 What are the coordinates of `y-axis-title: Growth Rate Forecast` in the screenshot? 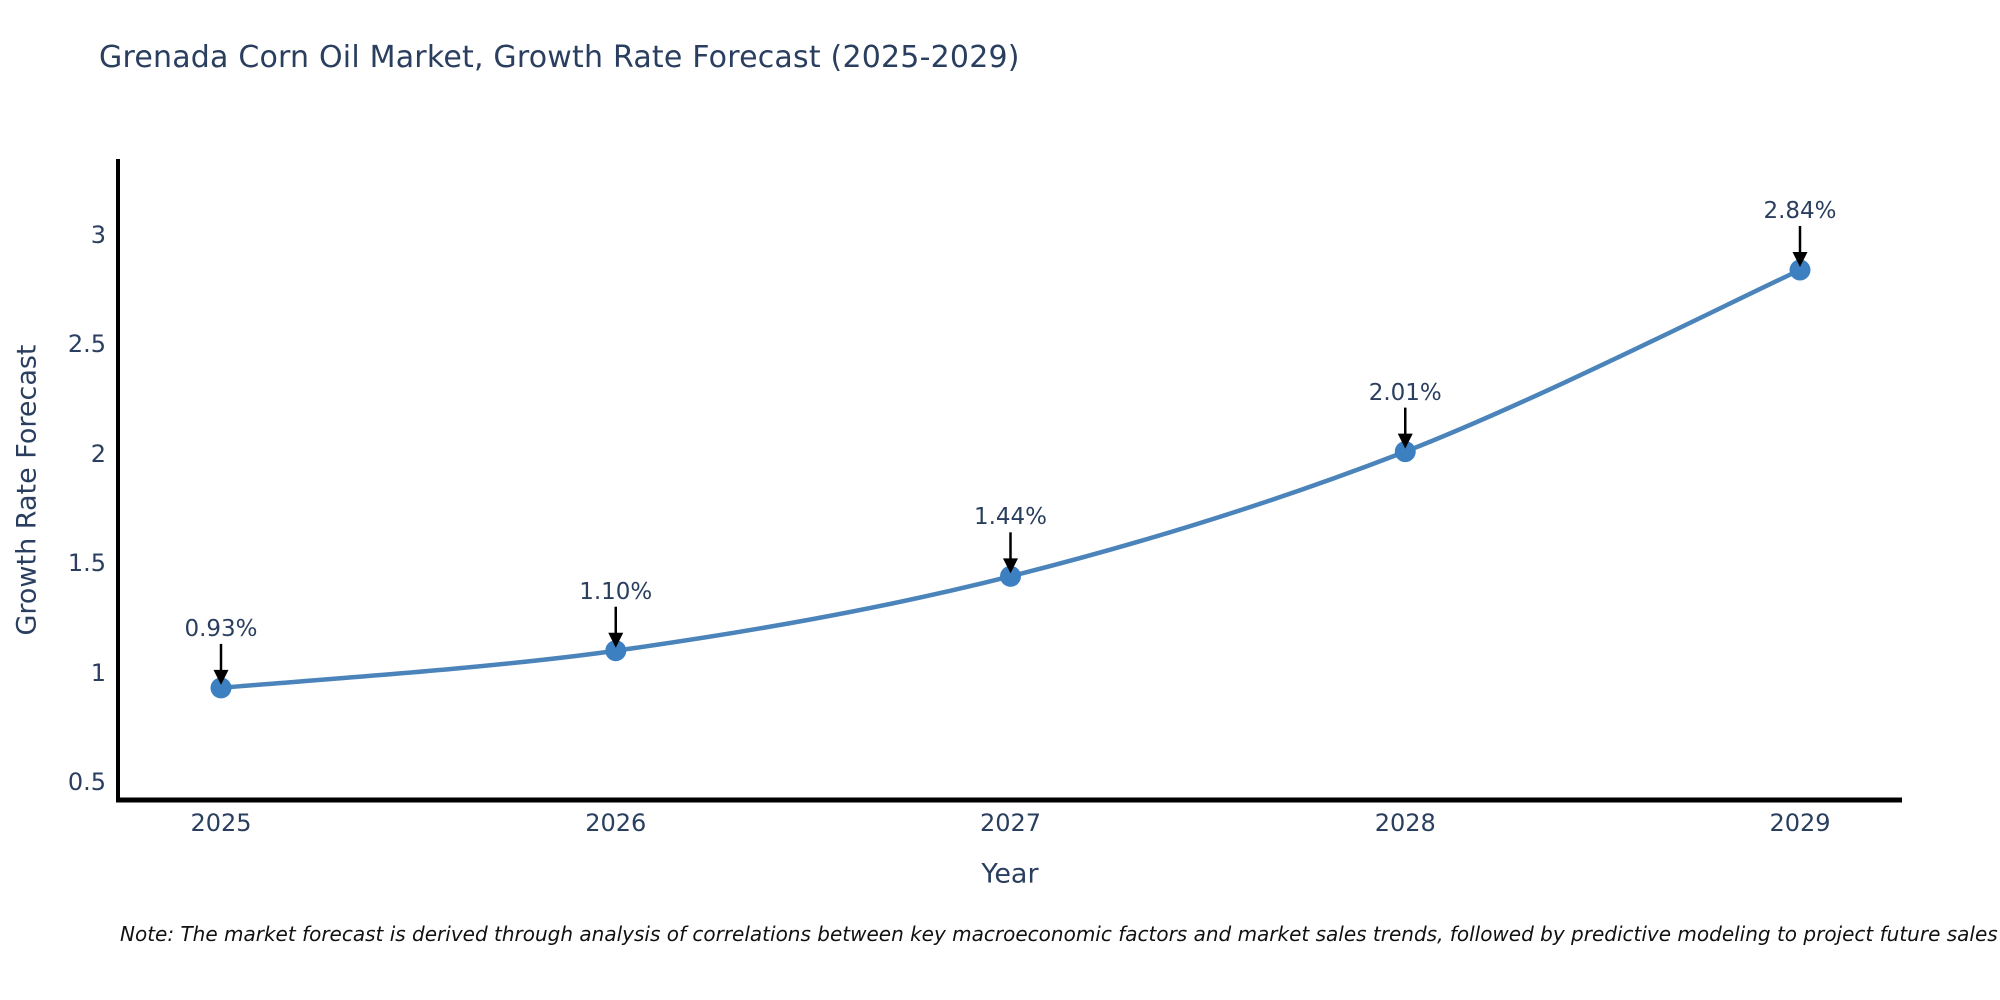 It's located at (27, 490).